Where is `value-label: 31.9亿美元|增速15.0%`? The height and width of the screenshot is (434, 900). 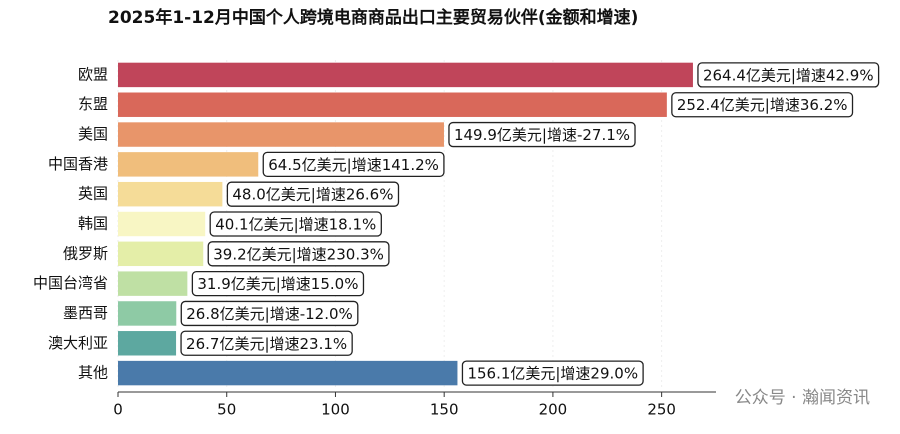
value-label: 31.9亿美元|增速15.0% is located at coordinates (277, 284).